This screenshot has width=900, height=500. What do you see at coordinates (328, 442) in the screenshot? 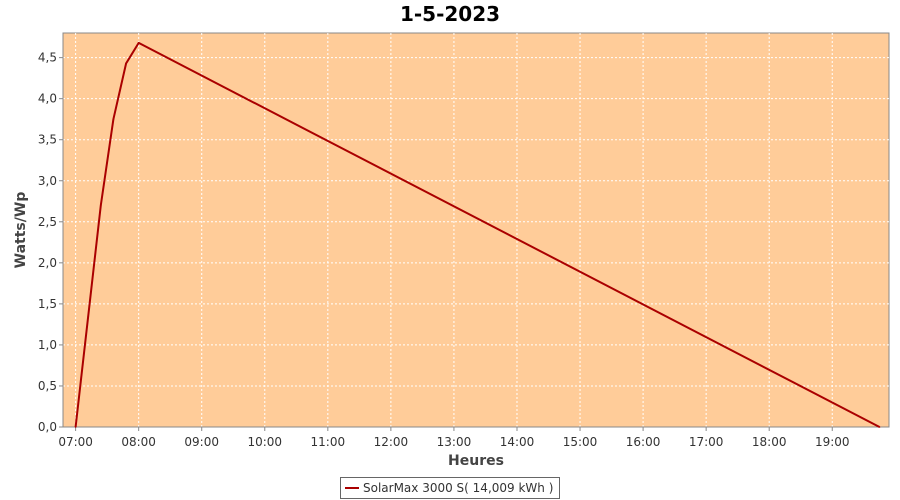
I see `x-tick-label: 11:00` at bounding box center [328, 442].